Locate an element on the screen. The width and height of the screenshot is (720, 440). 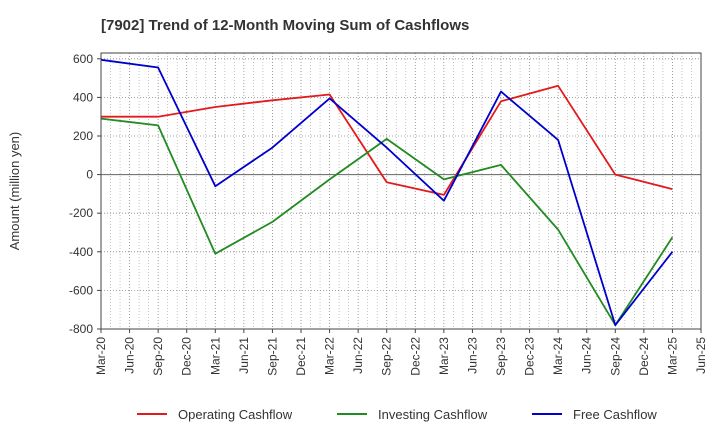
x-tick-label: Dec-22 is located at coordinates (415, 356).